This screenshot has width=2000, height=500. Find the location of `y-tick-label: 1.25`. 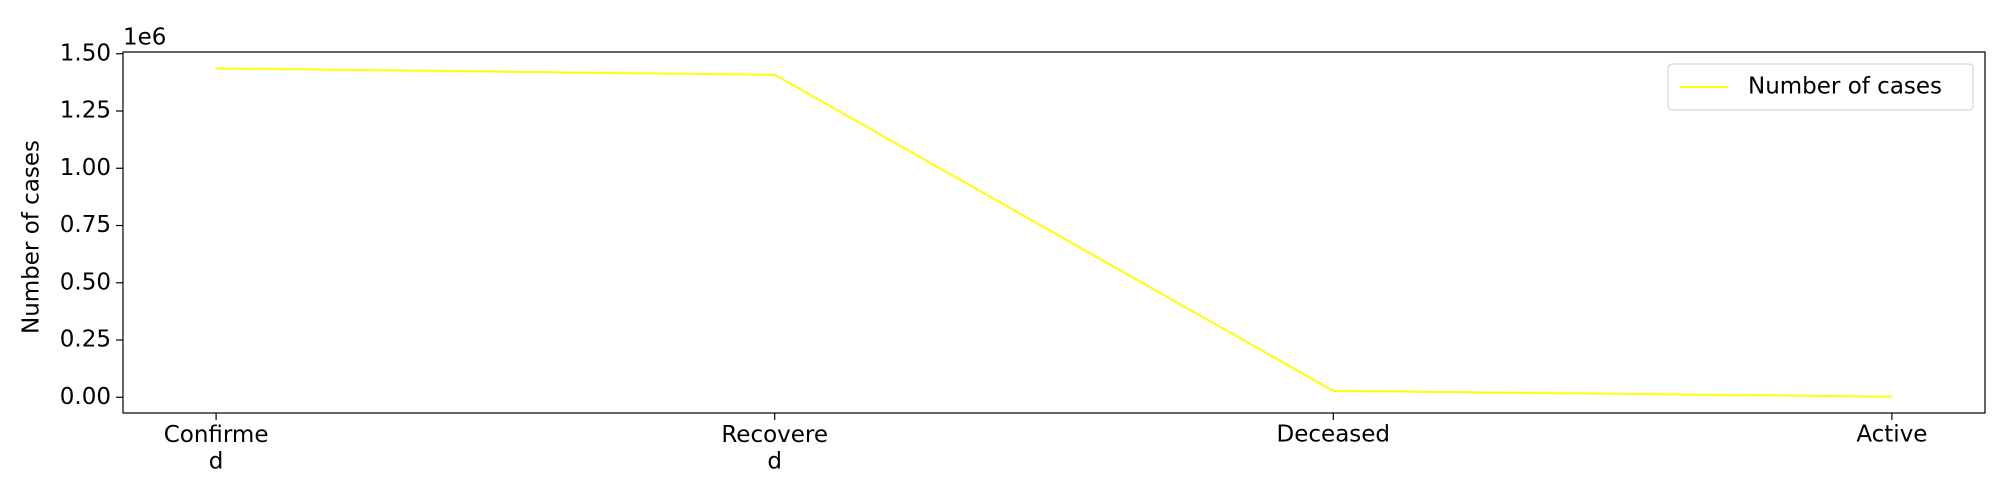

y-tick-label: 1.25 is located at coordinates (85, 111).